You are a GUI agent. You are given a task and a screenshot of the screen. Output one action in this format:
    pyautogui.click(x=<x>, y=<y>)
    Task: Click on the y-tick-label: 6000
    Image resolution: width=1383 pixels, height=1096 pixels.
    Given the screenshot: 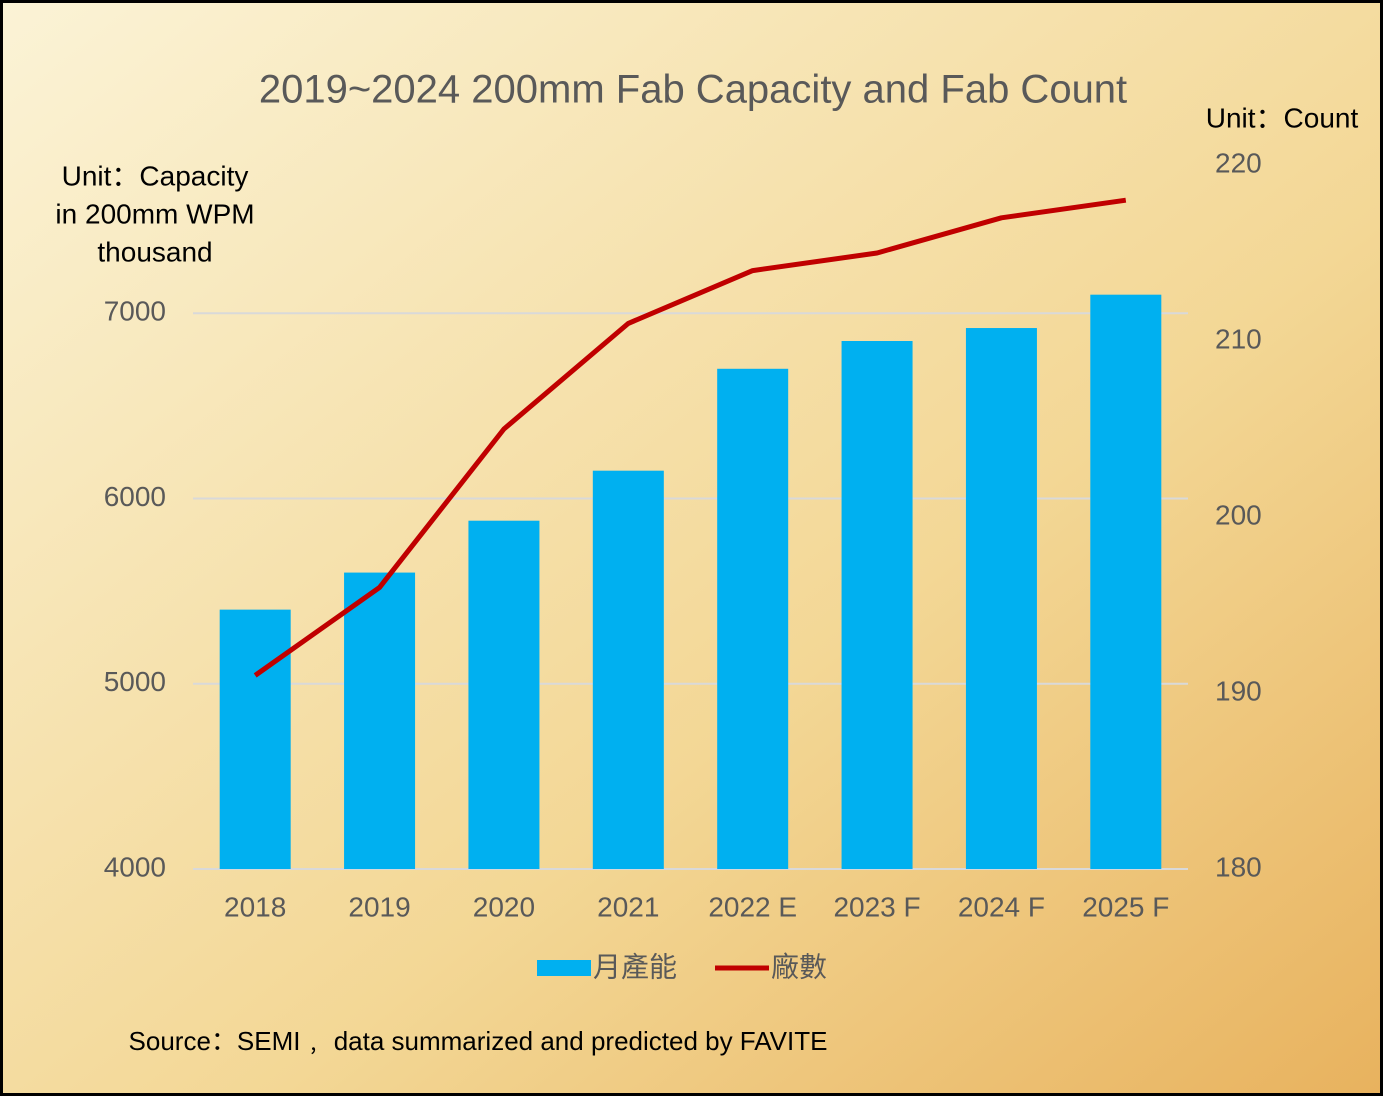 What is the action you would take?
    pyautogui.click(x=135, y=496)
    